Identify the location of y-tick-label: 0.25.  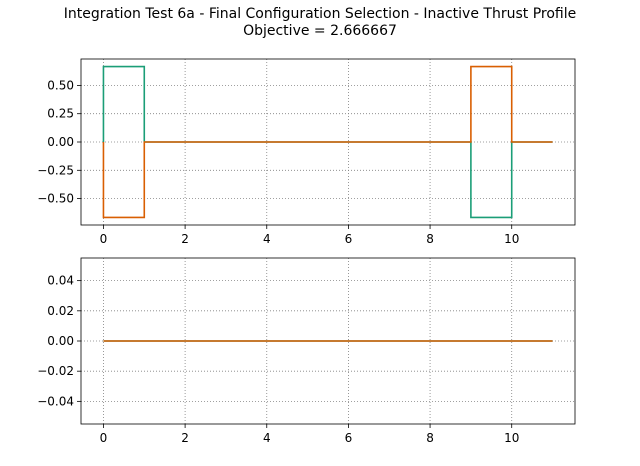
(60, 114).